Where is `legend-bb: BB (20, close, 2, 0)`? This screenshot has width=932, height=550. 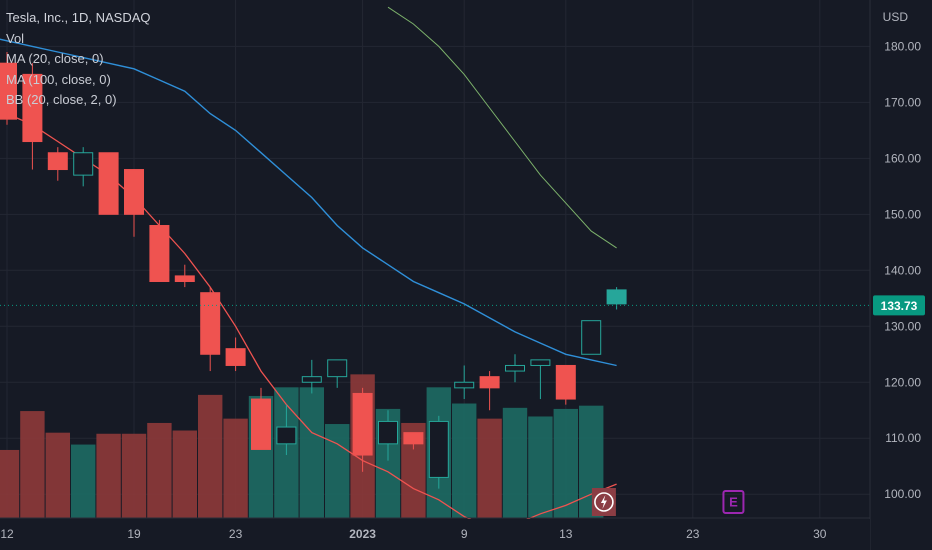 legend-bb: BB (20, close, 2, 0) is located at coordinates (61, 99).